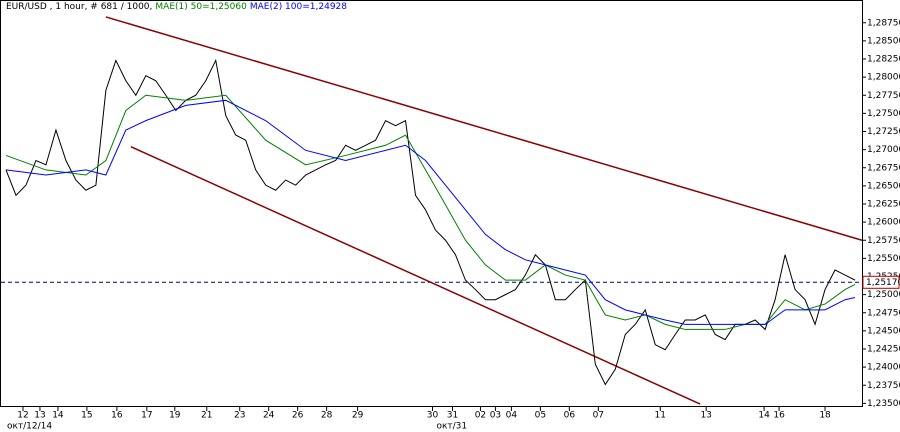 This screenshot has width=900, height=432. Describe the element at coordinates (883, 186) in the screenshot. I see `y-tick-label: 1,26500` at that location.